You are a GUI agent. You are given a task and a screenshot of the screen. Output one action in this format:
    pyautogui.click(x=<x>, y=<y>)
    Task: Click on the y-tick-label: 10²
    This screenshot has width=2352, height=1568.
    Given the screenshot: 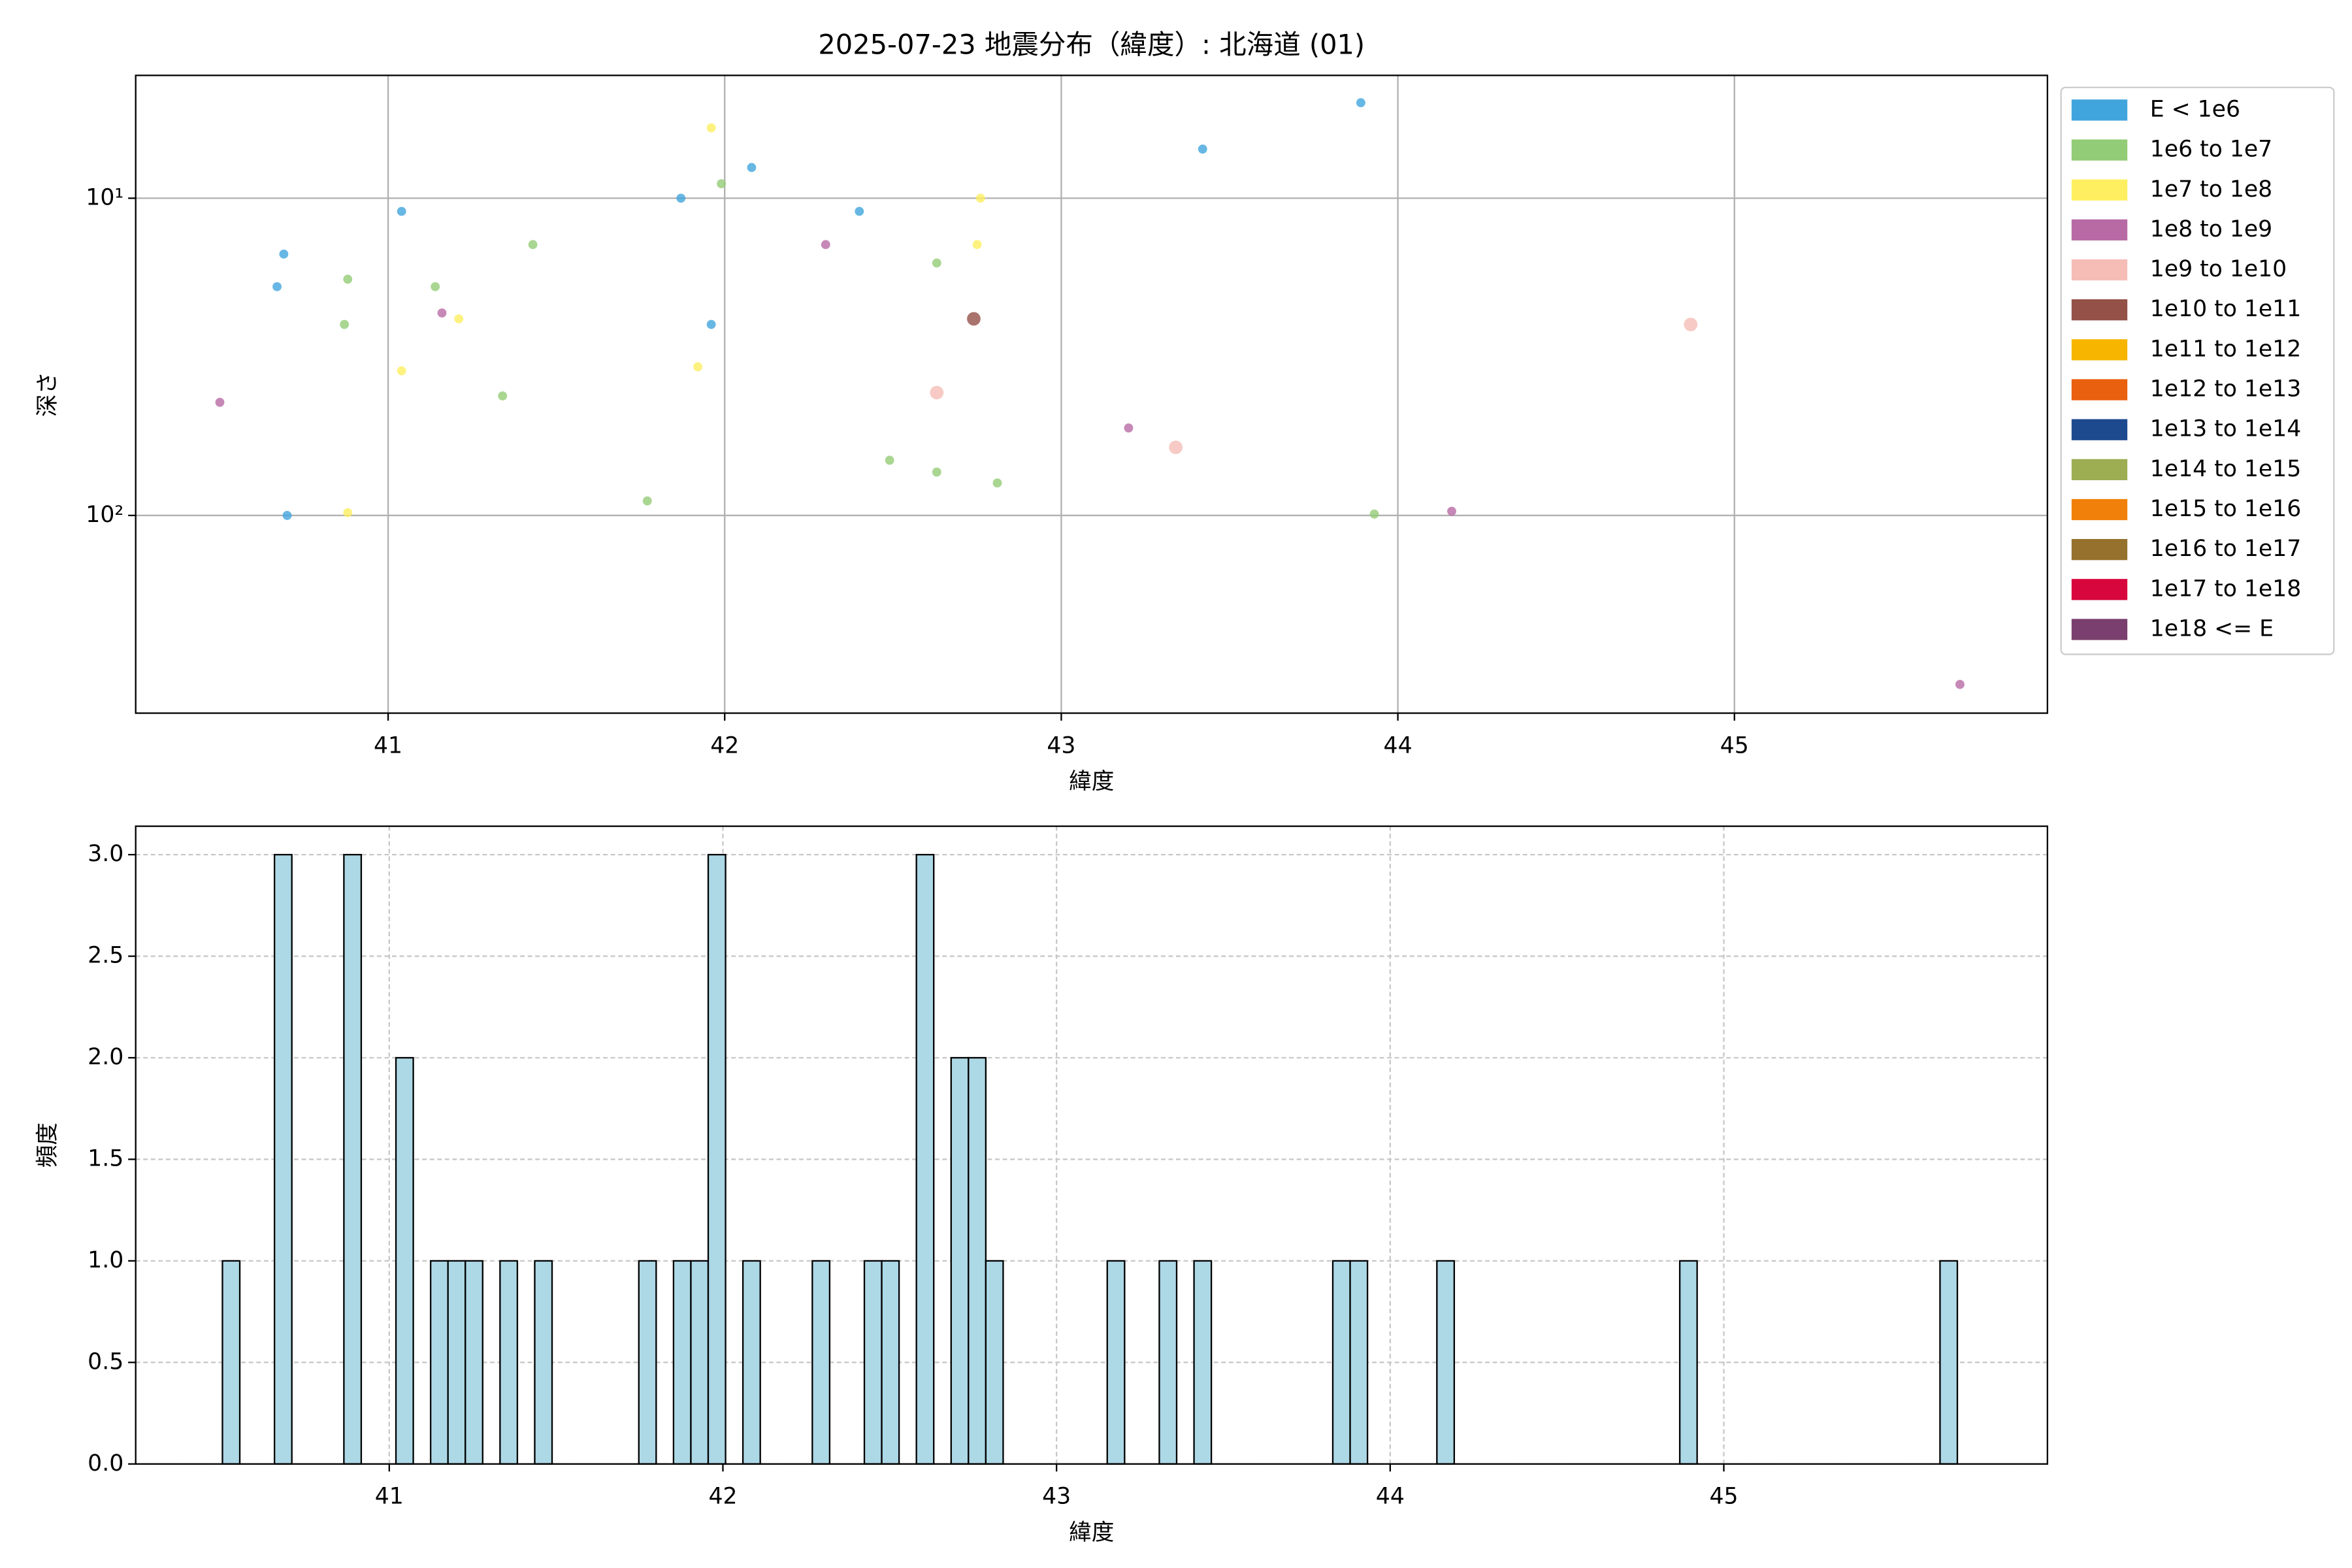 What is the action you would take?
    pyautogui.click(x=104, y=515)
    